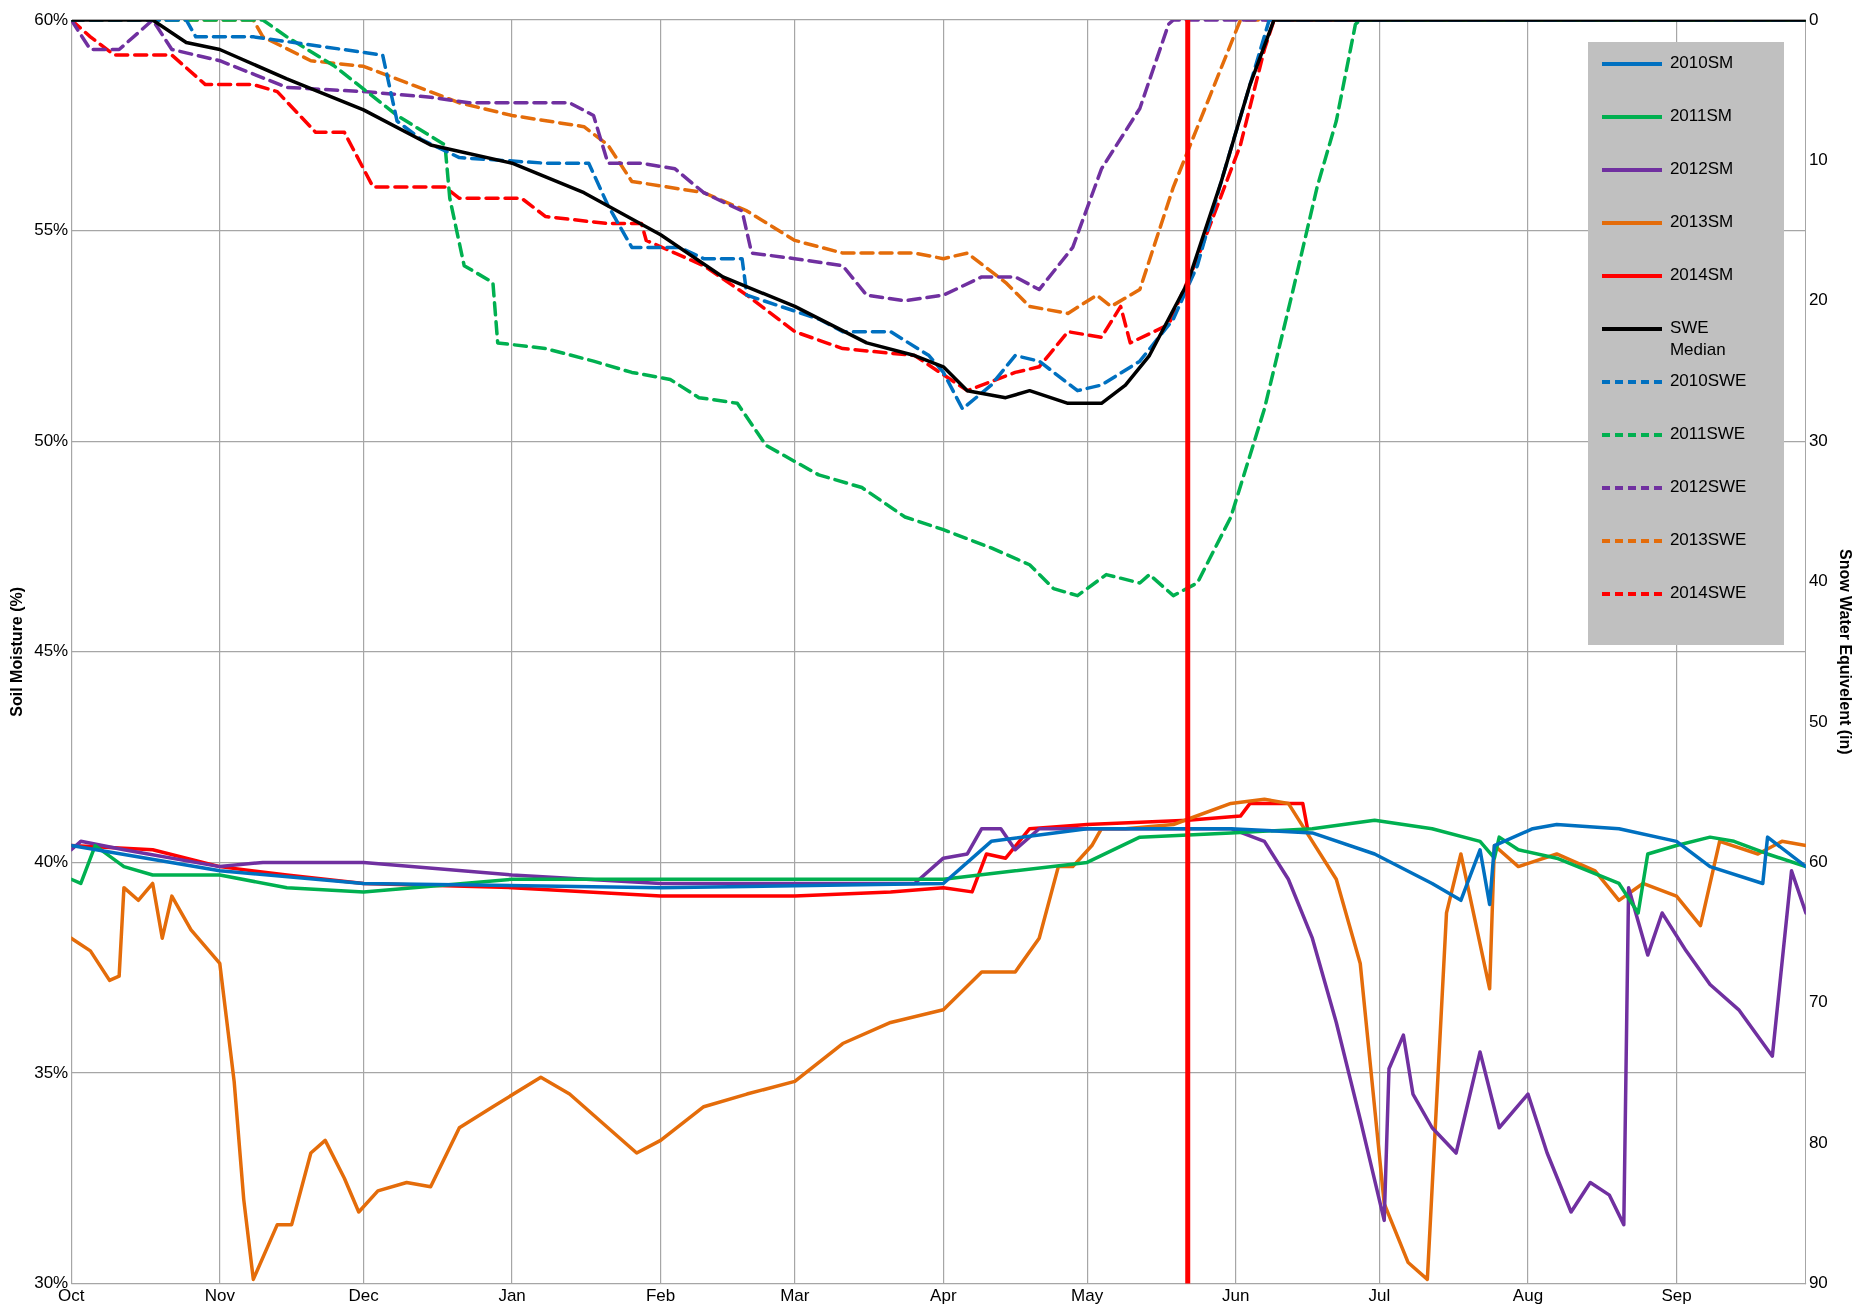 The width and height of the screenshot is (1868, 1314). I want to click on y-tick-label: 50%, so click(51, 440).